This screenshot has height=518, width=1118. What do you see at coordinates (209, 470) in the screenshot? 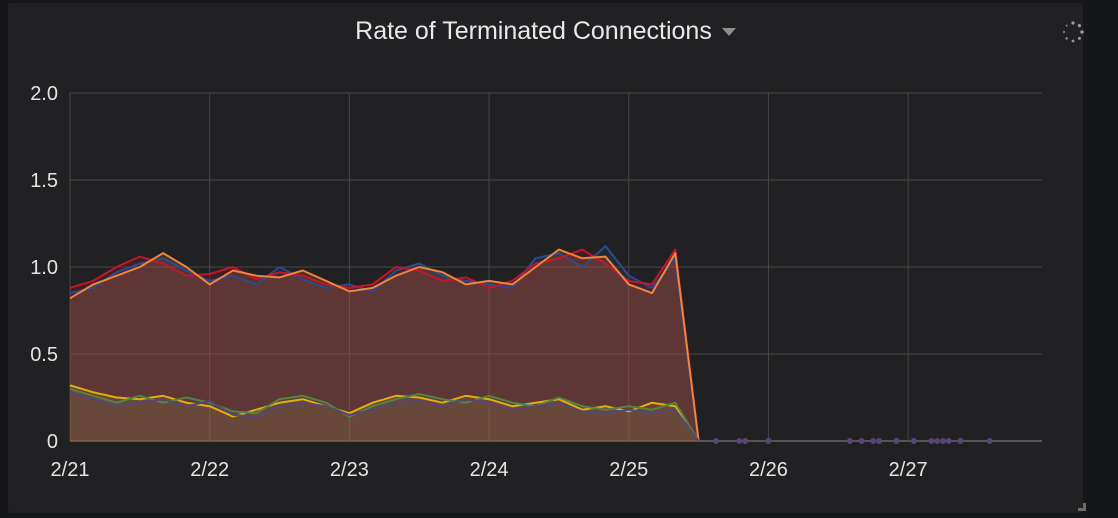
I see `x-tick-label: 2/22` at bounding box center [209, 470].